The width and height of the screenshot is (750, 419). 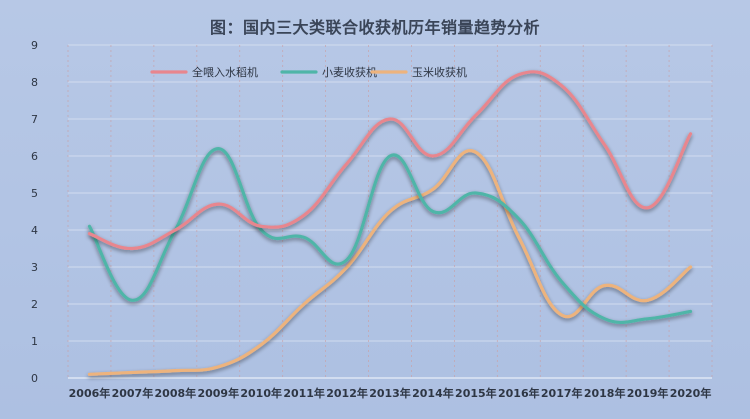 What do you see at coordinates (691, 393) in the screenshot?
I see `x-tick-label: 2020年` at bounding box center [691, 393].